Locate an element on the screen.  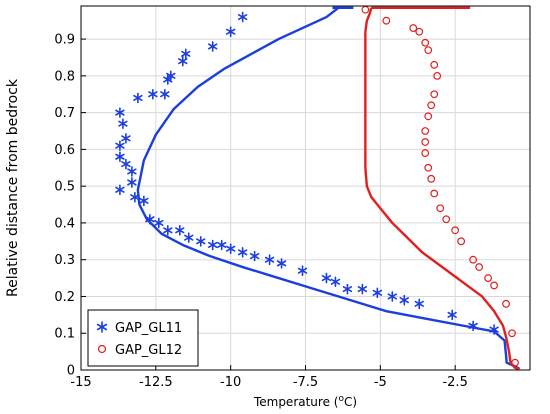
legend-box is located at coordinates (143, 338).